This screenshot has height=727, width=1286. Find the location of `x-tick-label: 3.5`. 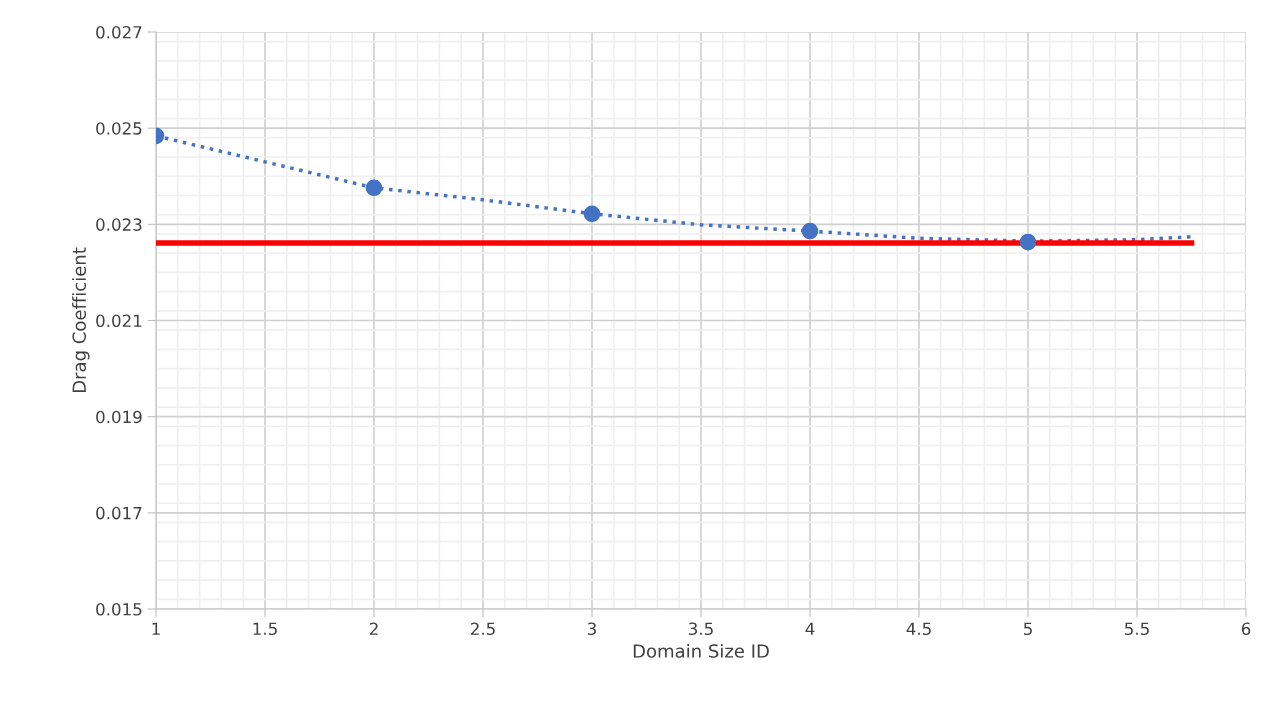

x-tick-label: 3.5 is located at coordinates (701, 629).